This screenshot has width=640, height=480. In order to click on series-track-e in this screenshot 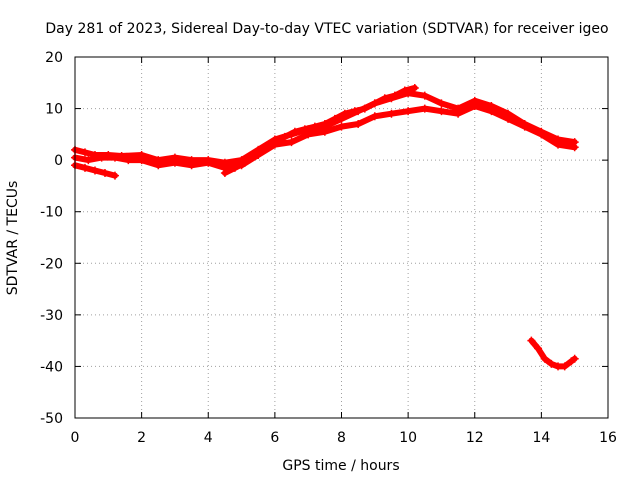, I will do `click(553, 353)`.